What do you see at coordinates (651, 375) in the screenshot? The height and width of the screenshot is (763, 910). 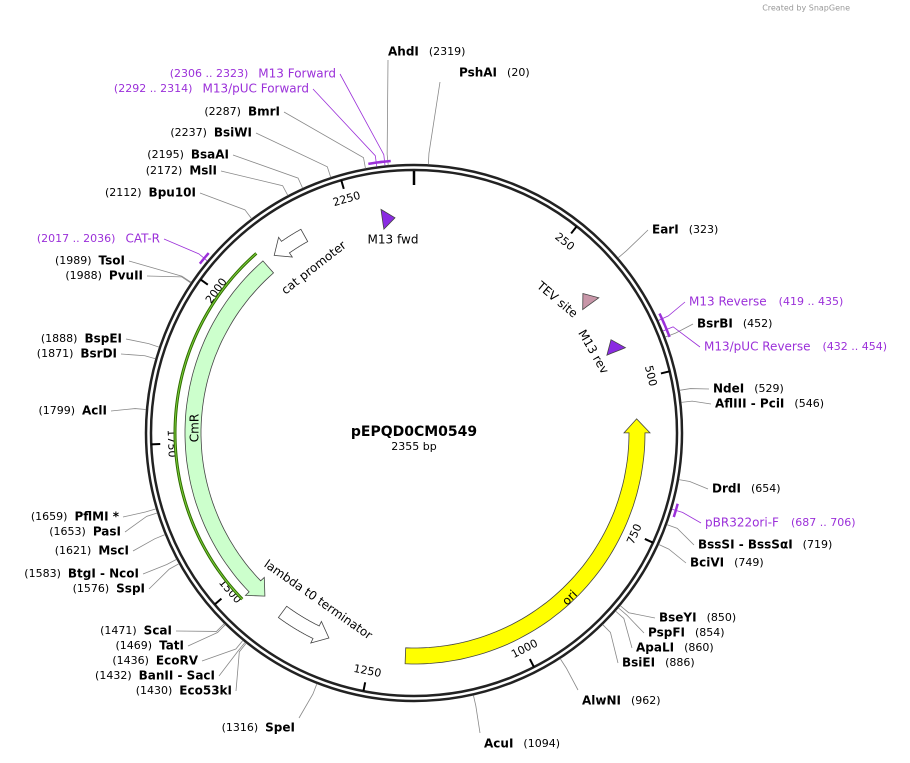 I see `ring-tick-label: 500` at bounding box center [651, 375].